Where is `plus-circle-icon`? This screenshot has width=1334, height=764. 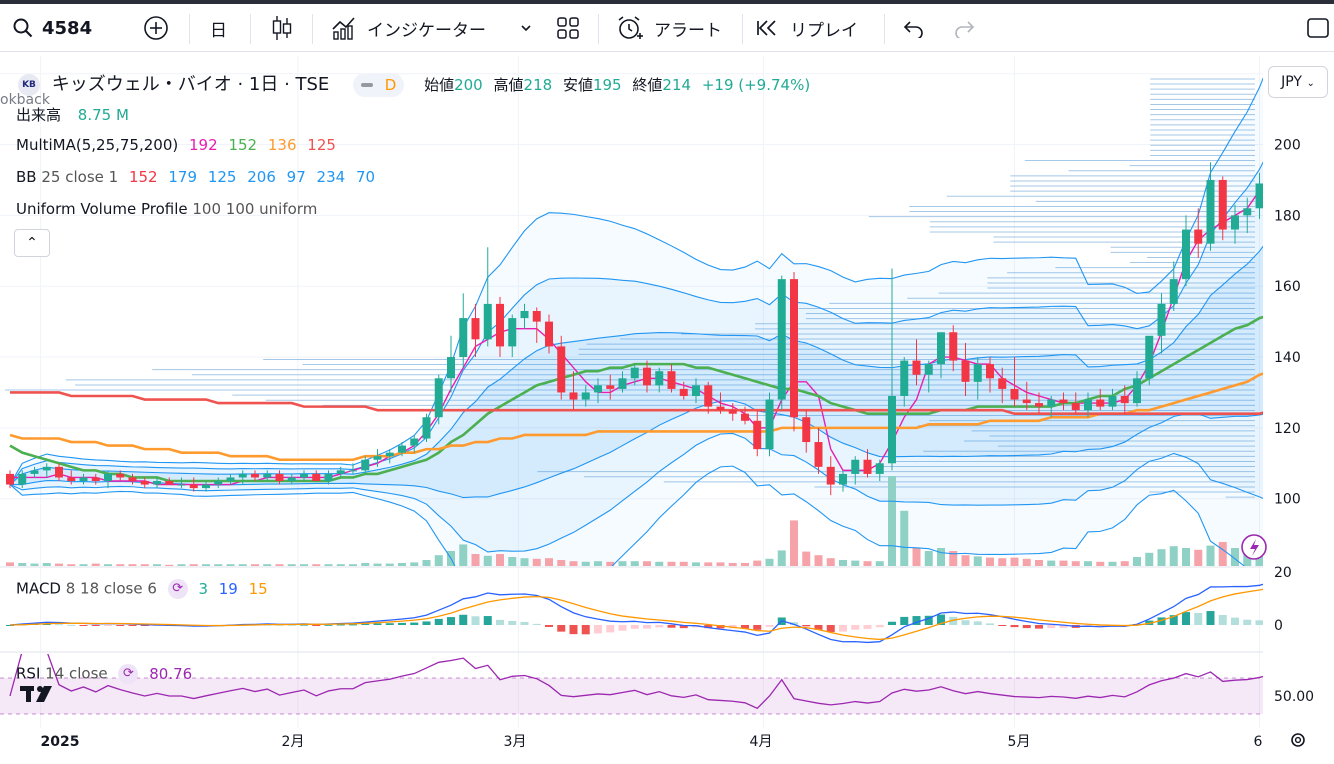
plus-circle-icon is located at coordinates (156, 28).